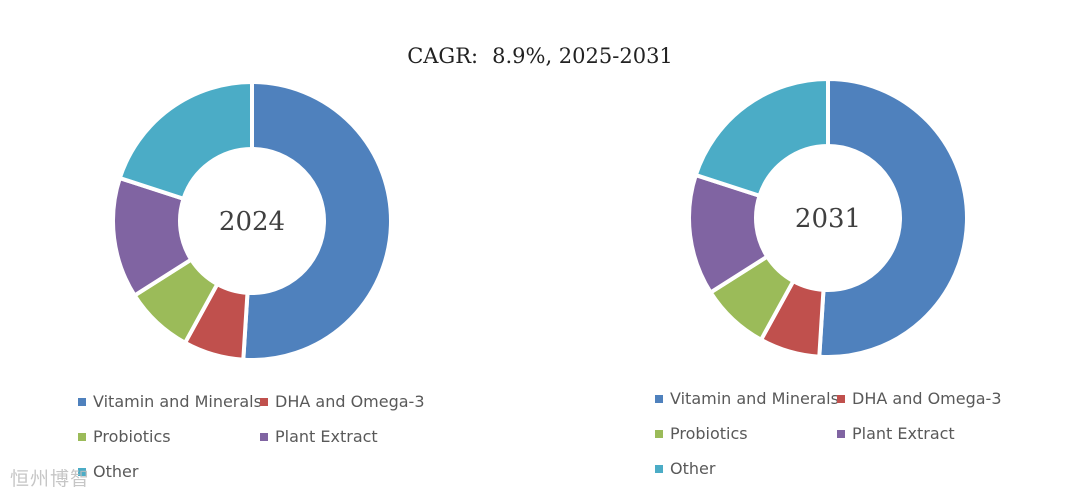 The height and width of the screenshot is (498, 1080). I want to click on donut-chart-2031: 2031, so click(828, 218).